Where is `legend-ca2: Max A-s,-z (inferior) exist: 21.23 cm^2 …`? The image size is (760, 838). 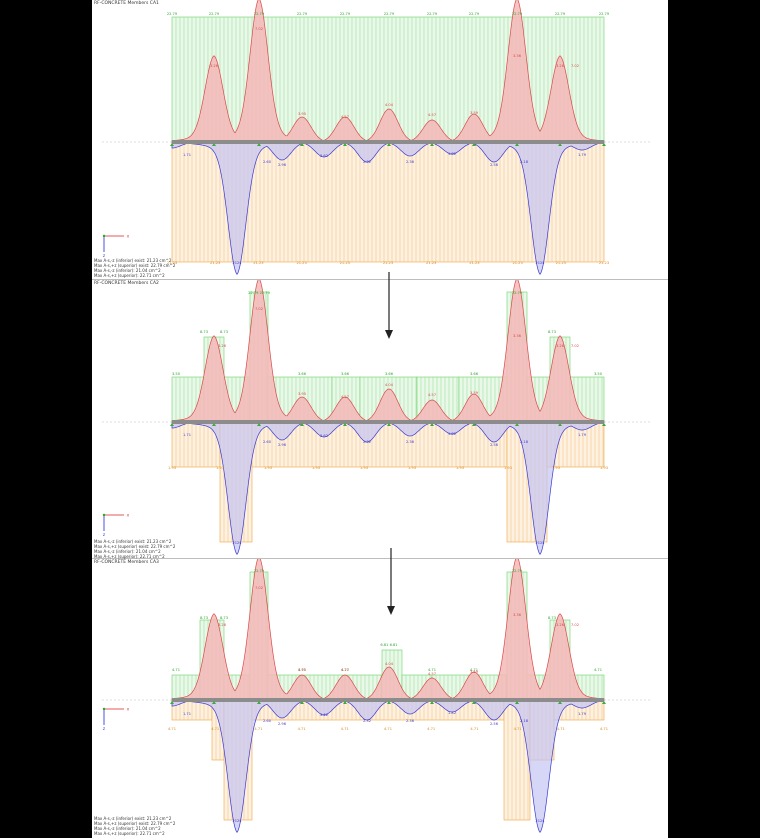 legend-ca2: Max A-s,-z (inferior) exist: 21.23 cm^2 … is located at coordinates (134, 549).